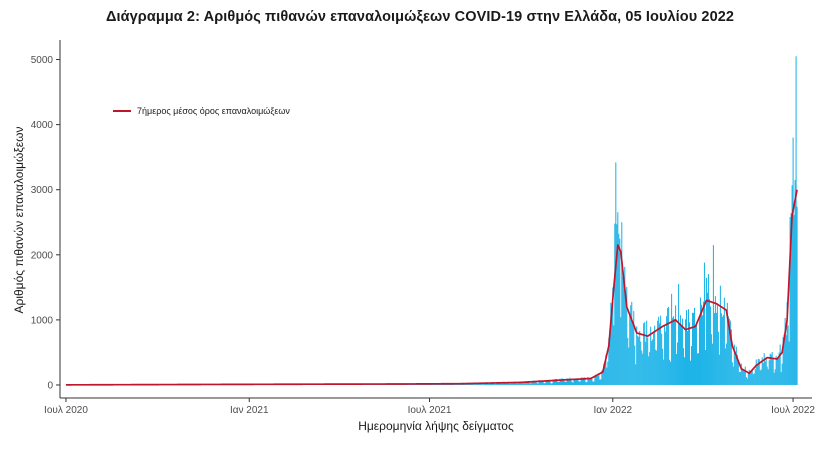  What do you see at coordinates (430, 410) in the screenshot?
I see `x-tick-label: Ιουλ 2021` at bounding box center [430, 410].